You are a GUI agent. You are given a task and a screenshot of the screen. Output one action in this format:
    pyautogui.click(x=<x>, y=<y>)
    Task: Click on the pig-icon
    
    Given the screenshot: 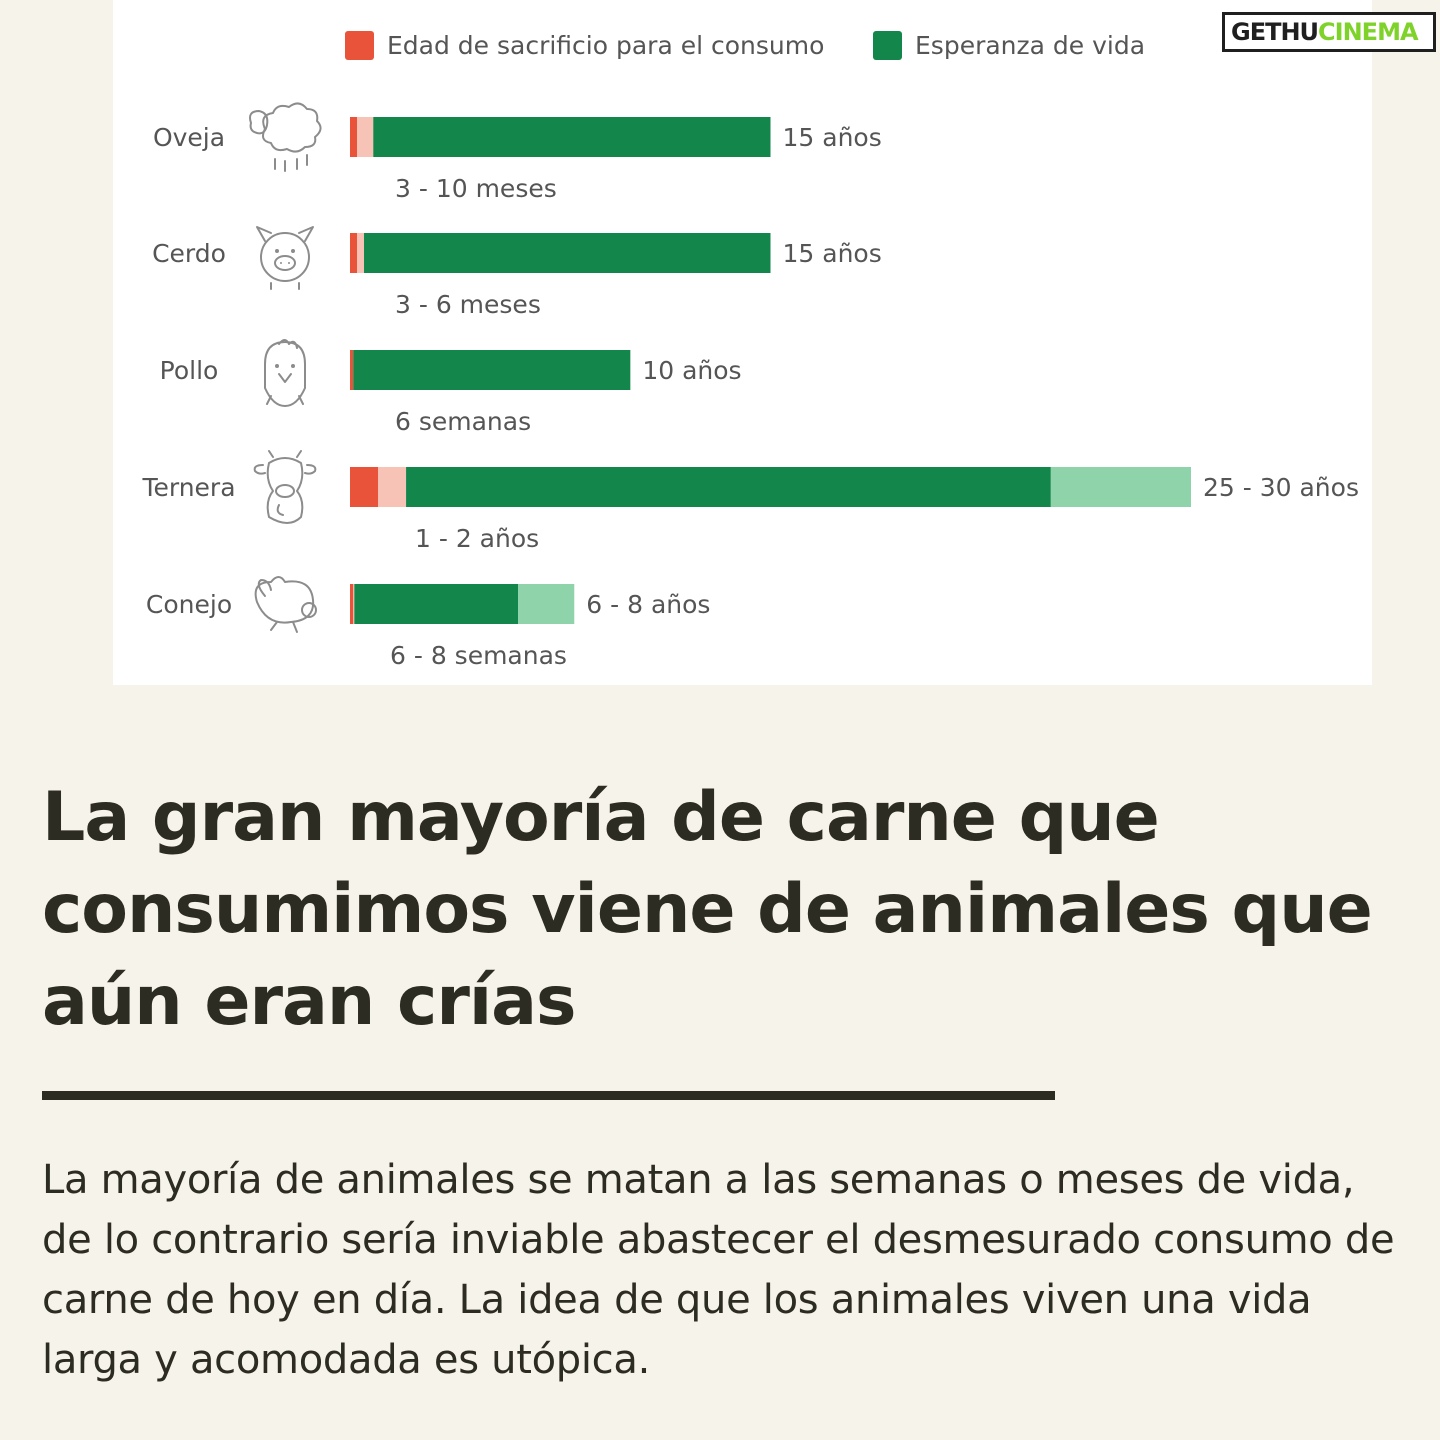 What is the action you would take?
    pyautogui.click(x=285, y=258)
    